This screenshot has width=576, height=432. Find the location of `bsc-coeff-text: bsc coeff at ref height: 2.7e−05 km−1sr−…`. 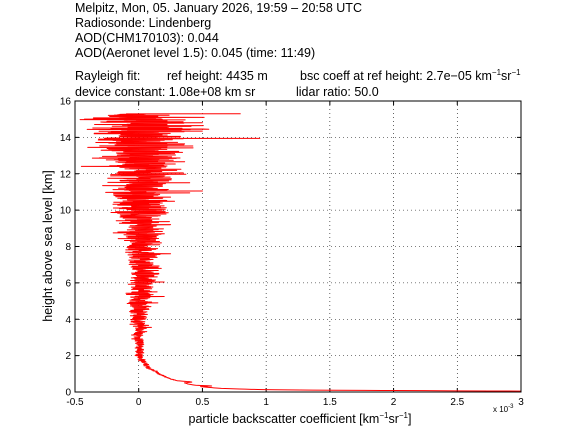

bsc-coeff-text: bsc coeff at ref height: 2.7e−05 km−1sr−… is located at coordinates (410, 76).